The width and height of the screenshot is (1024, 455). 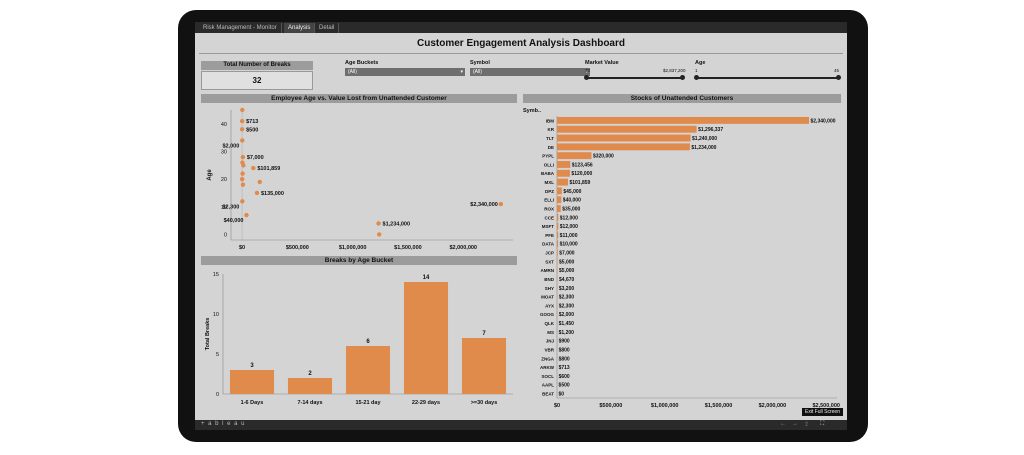 What do you see at coordinates (530, 72) in the screenshot?
I see `symbol-select: (All) ▾` at bounding box center [530, 72].